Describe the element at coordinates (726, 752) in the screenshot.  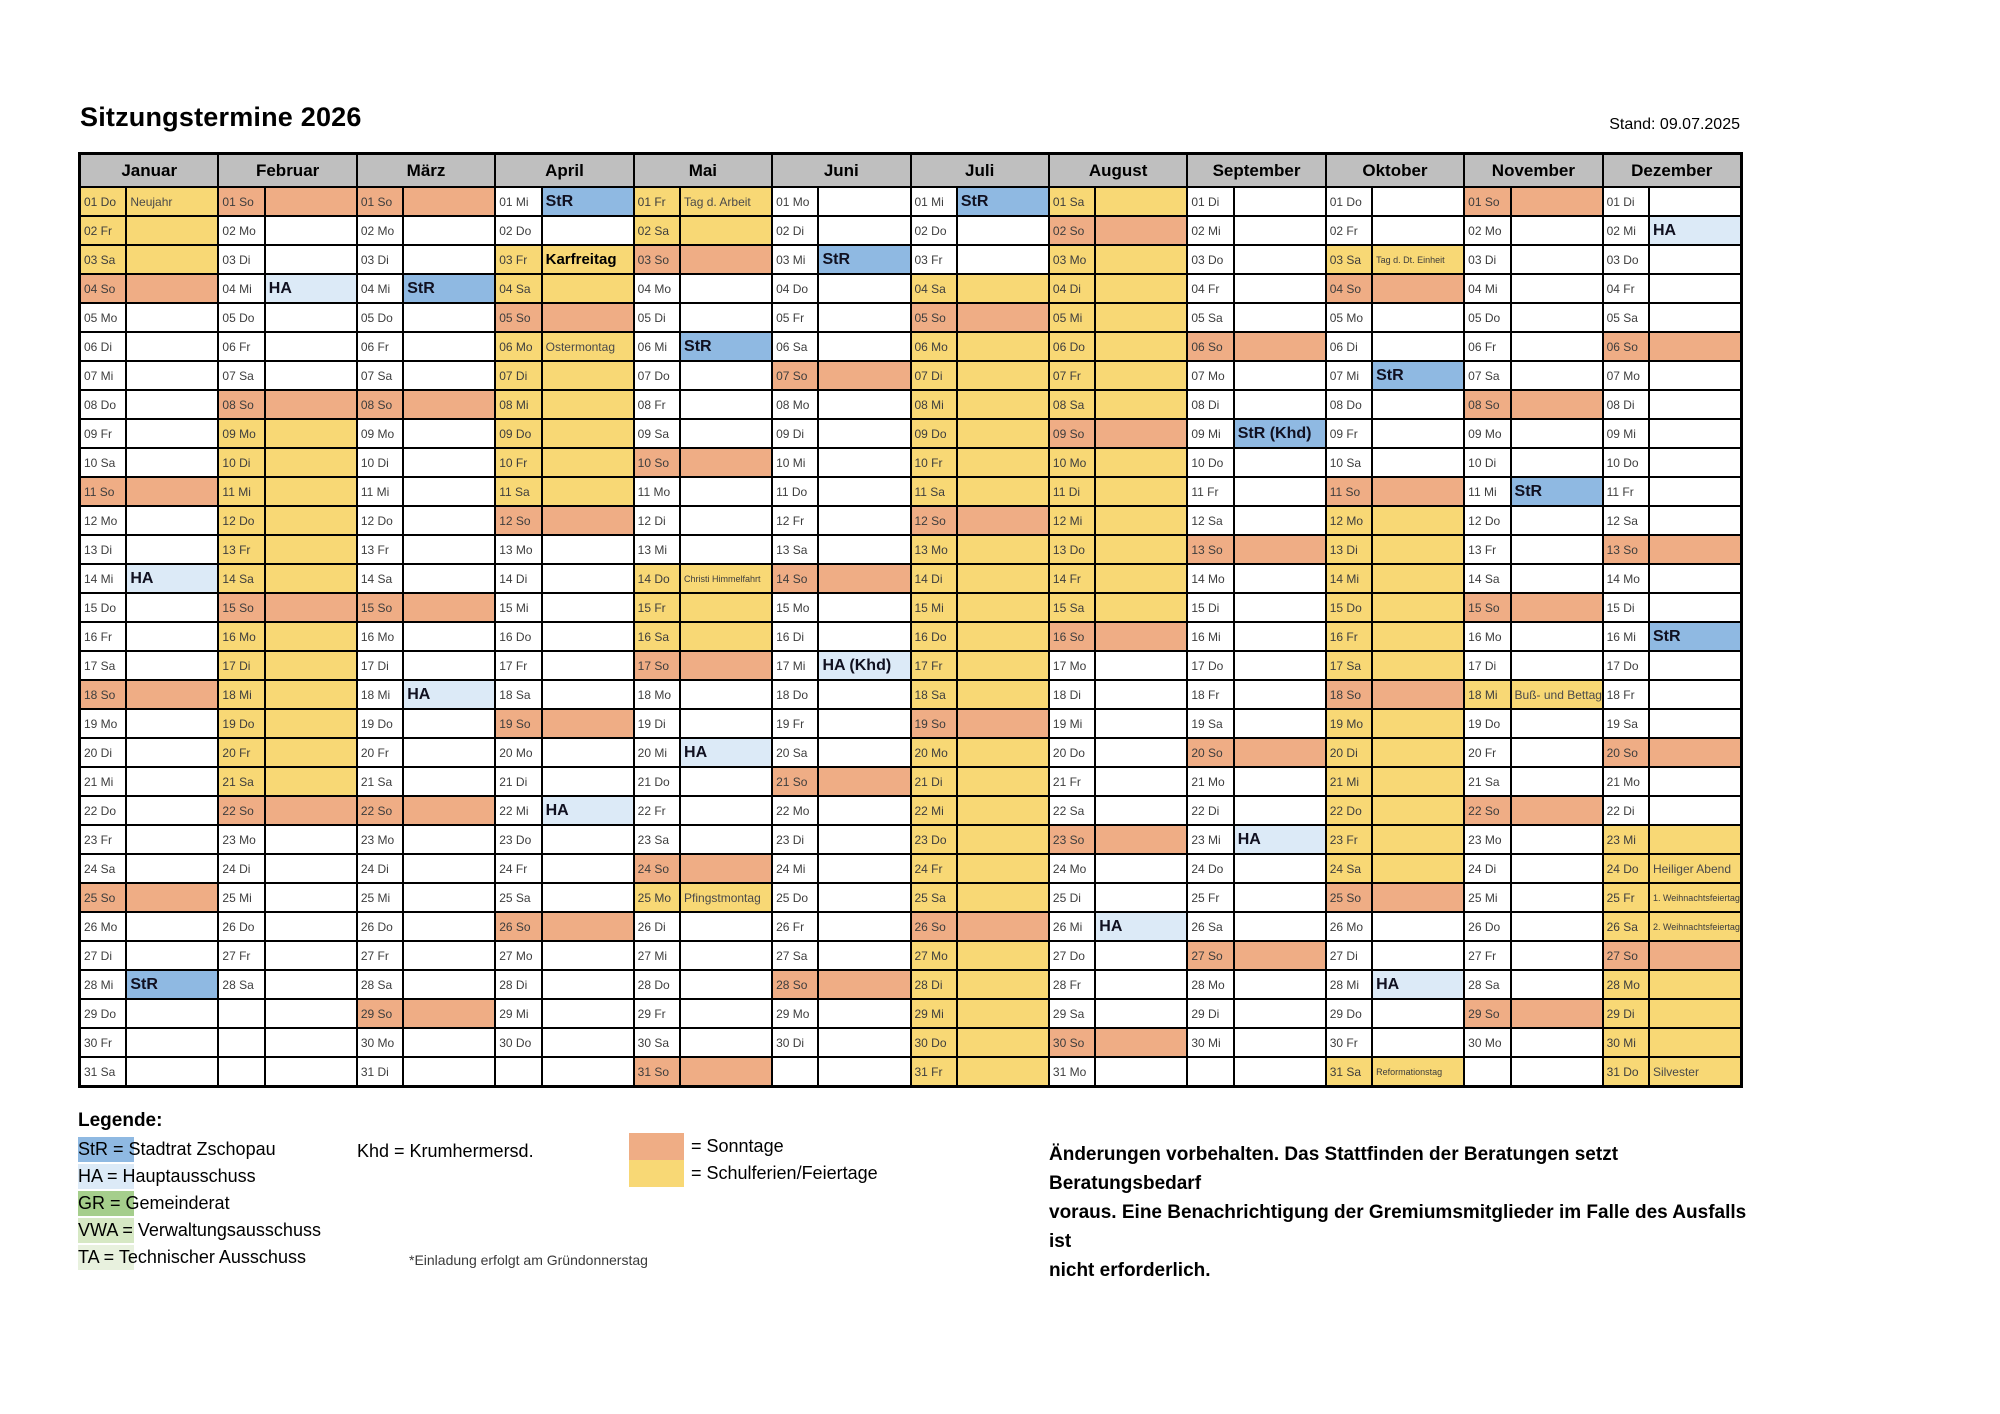
I see `event-ha: HA` at that location.